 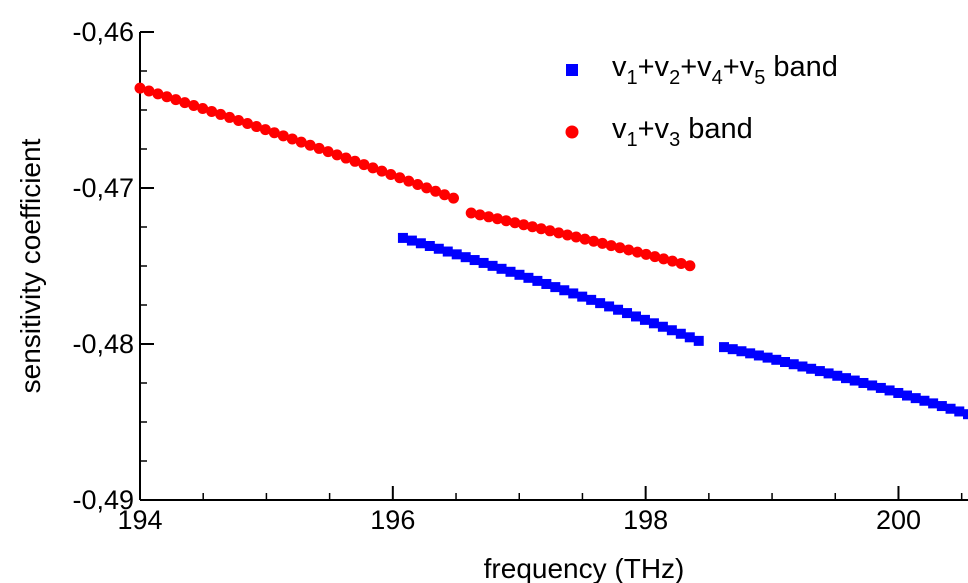 What do you see at coordinates (103, 32) in the screenshot?
I see `y-tick-label: -0,46` at bounding box center [103, 32].